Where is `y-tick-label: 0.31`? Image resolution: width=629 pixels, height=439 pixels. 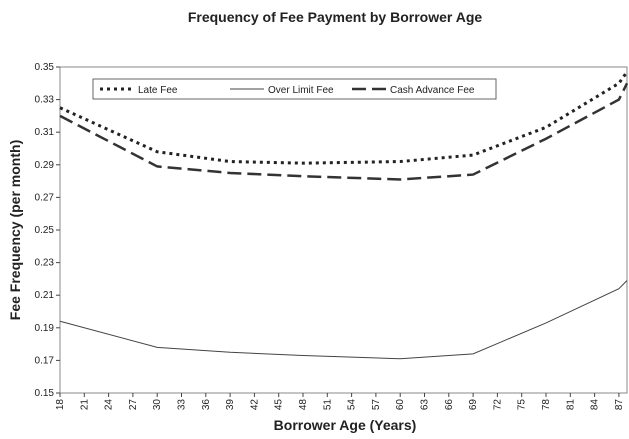 y-tick-label: 0.31 is located at coordinates (45, 132).